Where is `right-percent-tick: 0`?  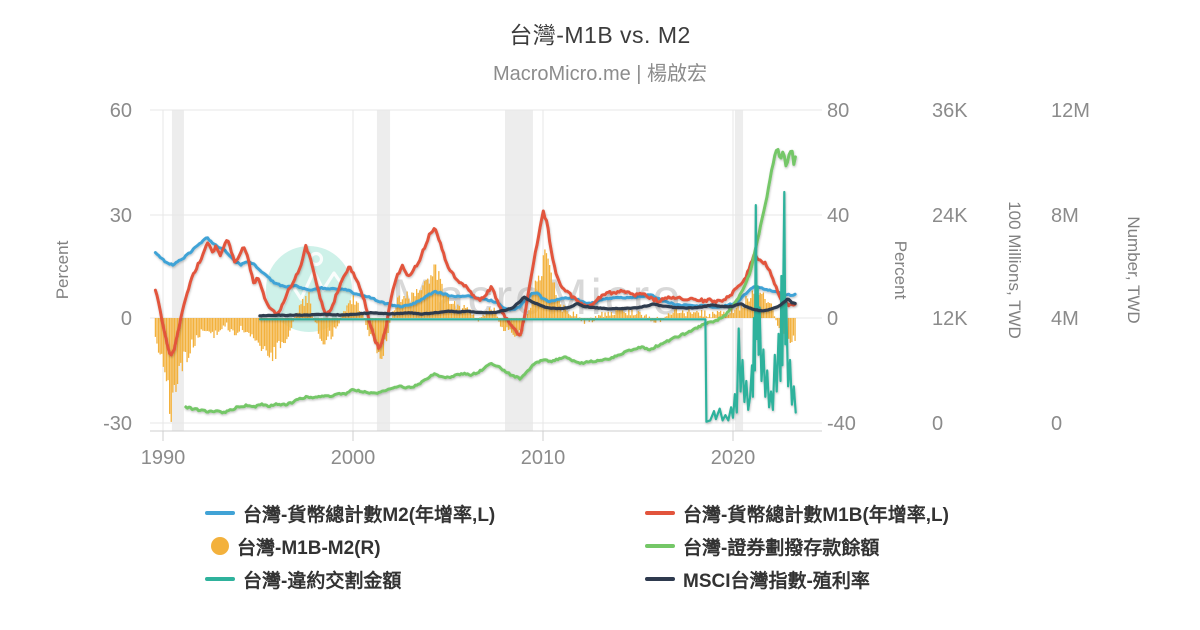 right-percent-tick: 0 is located at coordinates (832, 319).